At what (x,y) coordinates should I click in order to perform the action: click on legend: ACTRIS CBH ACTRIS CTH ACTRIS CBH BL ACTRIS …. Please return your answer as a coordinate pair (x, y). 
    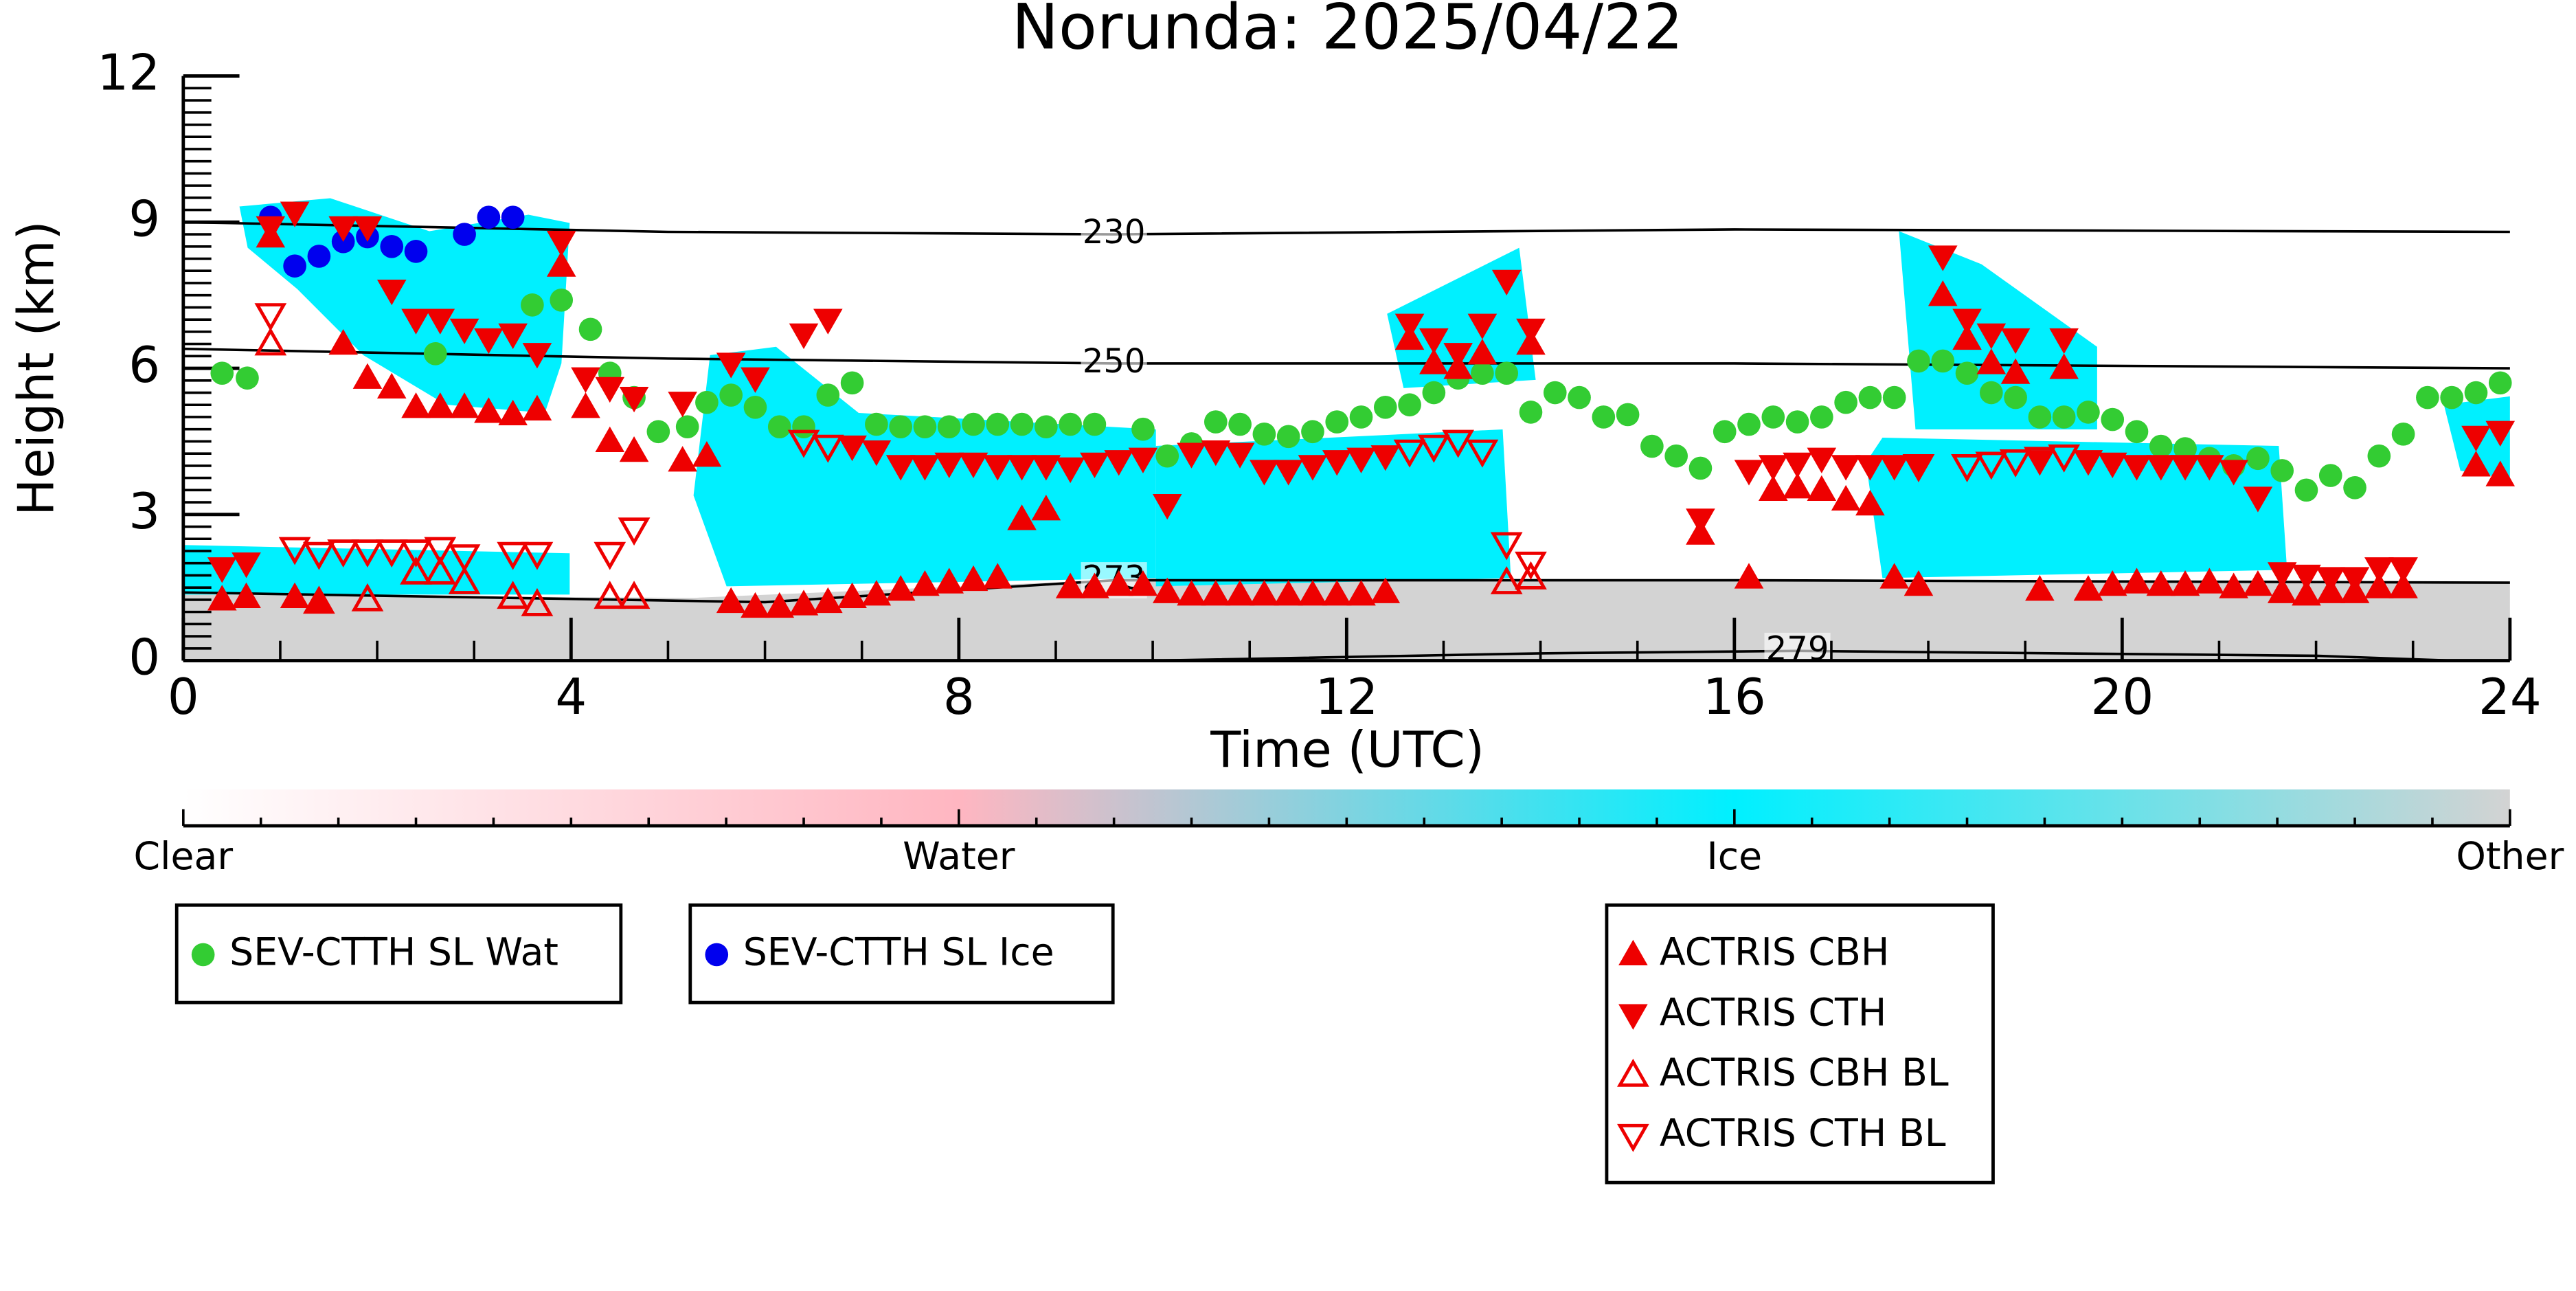
    Looking at the image, I should click on (1800, 1044).